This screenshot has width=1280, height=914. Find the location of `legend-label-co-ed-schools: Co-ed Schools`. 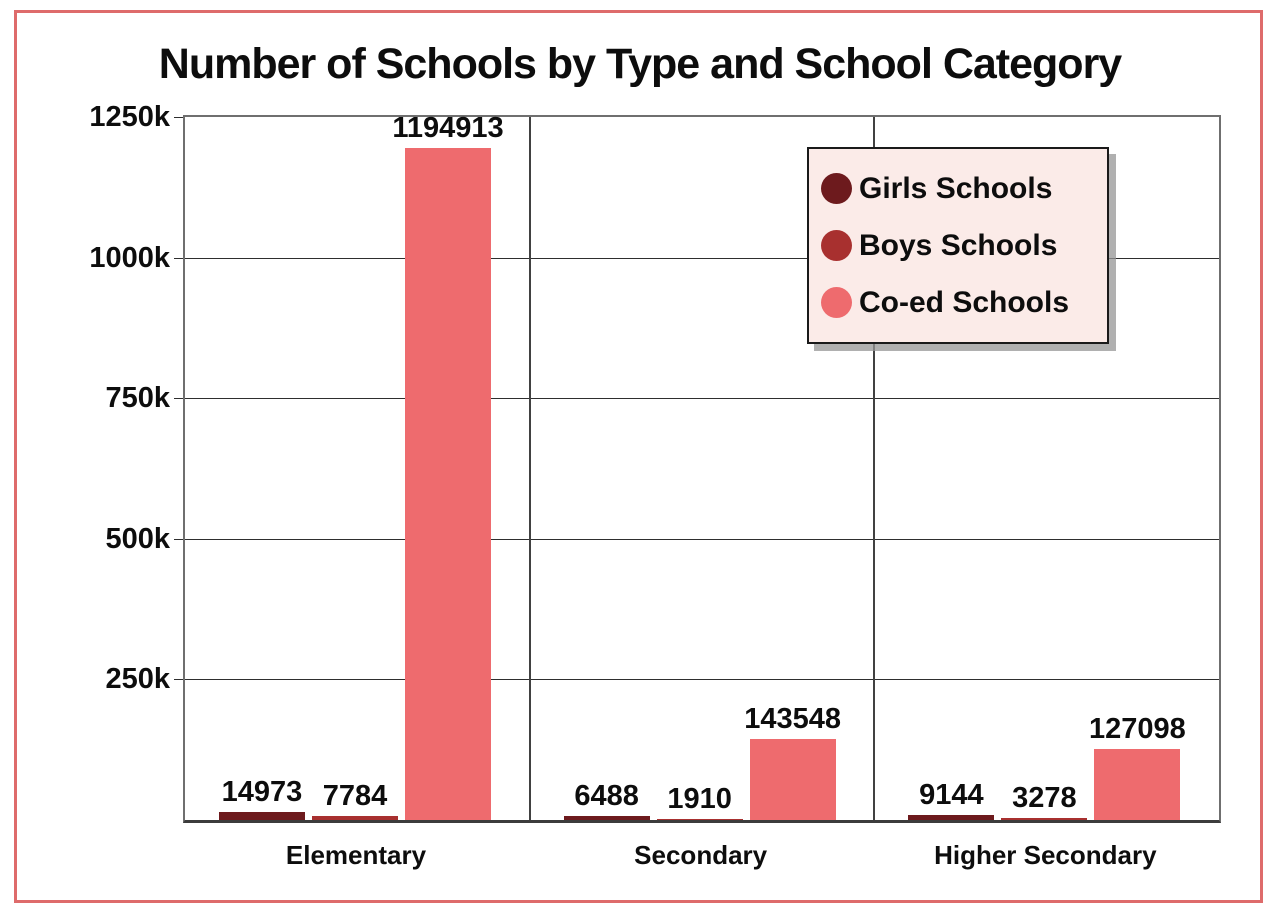

legend-label-co-ed-schools: Co-ed Schools is located at coordinates (964, 302).